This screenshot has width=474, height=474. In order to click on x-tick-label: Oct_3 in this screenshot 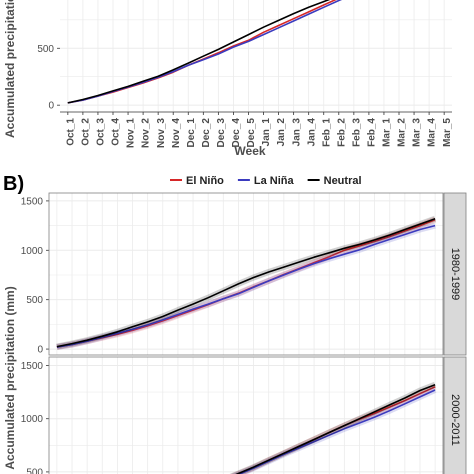, I will do `click(101, 132)`.